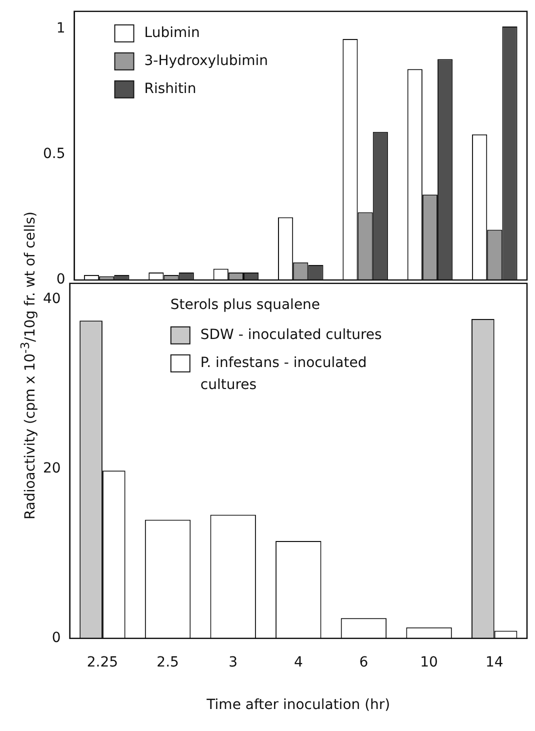  What do you see at coordinates (51, 468) in the screenshot?
I see `y-tick-label: 20` at bounding box center [51, 468].